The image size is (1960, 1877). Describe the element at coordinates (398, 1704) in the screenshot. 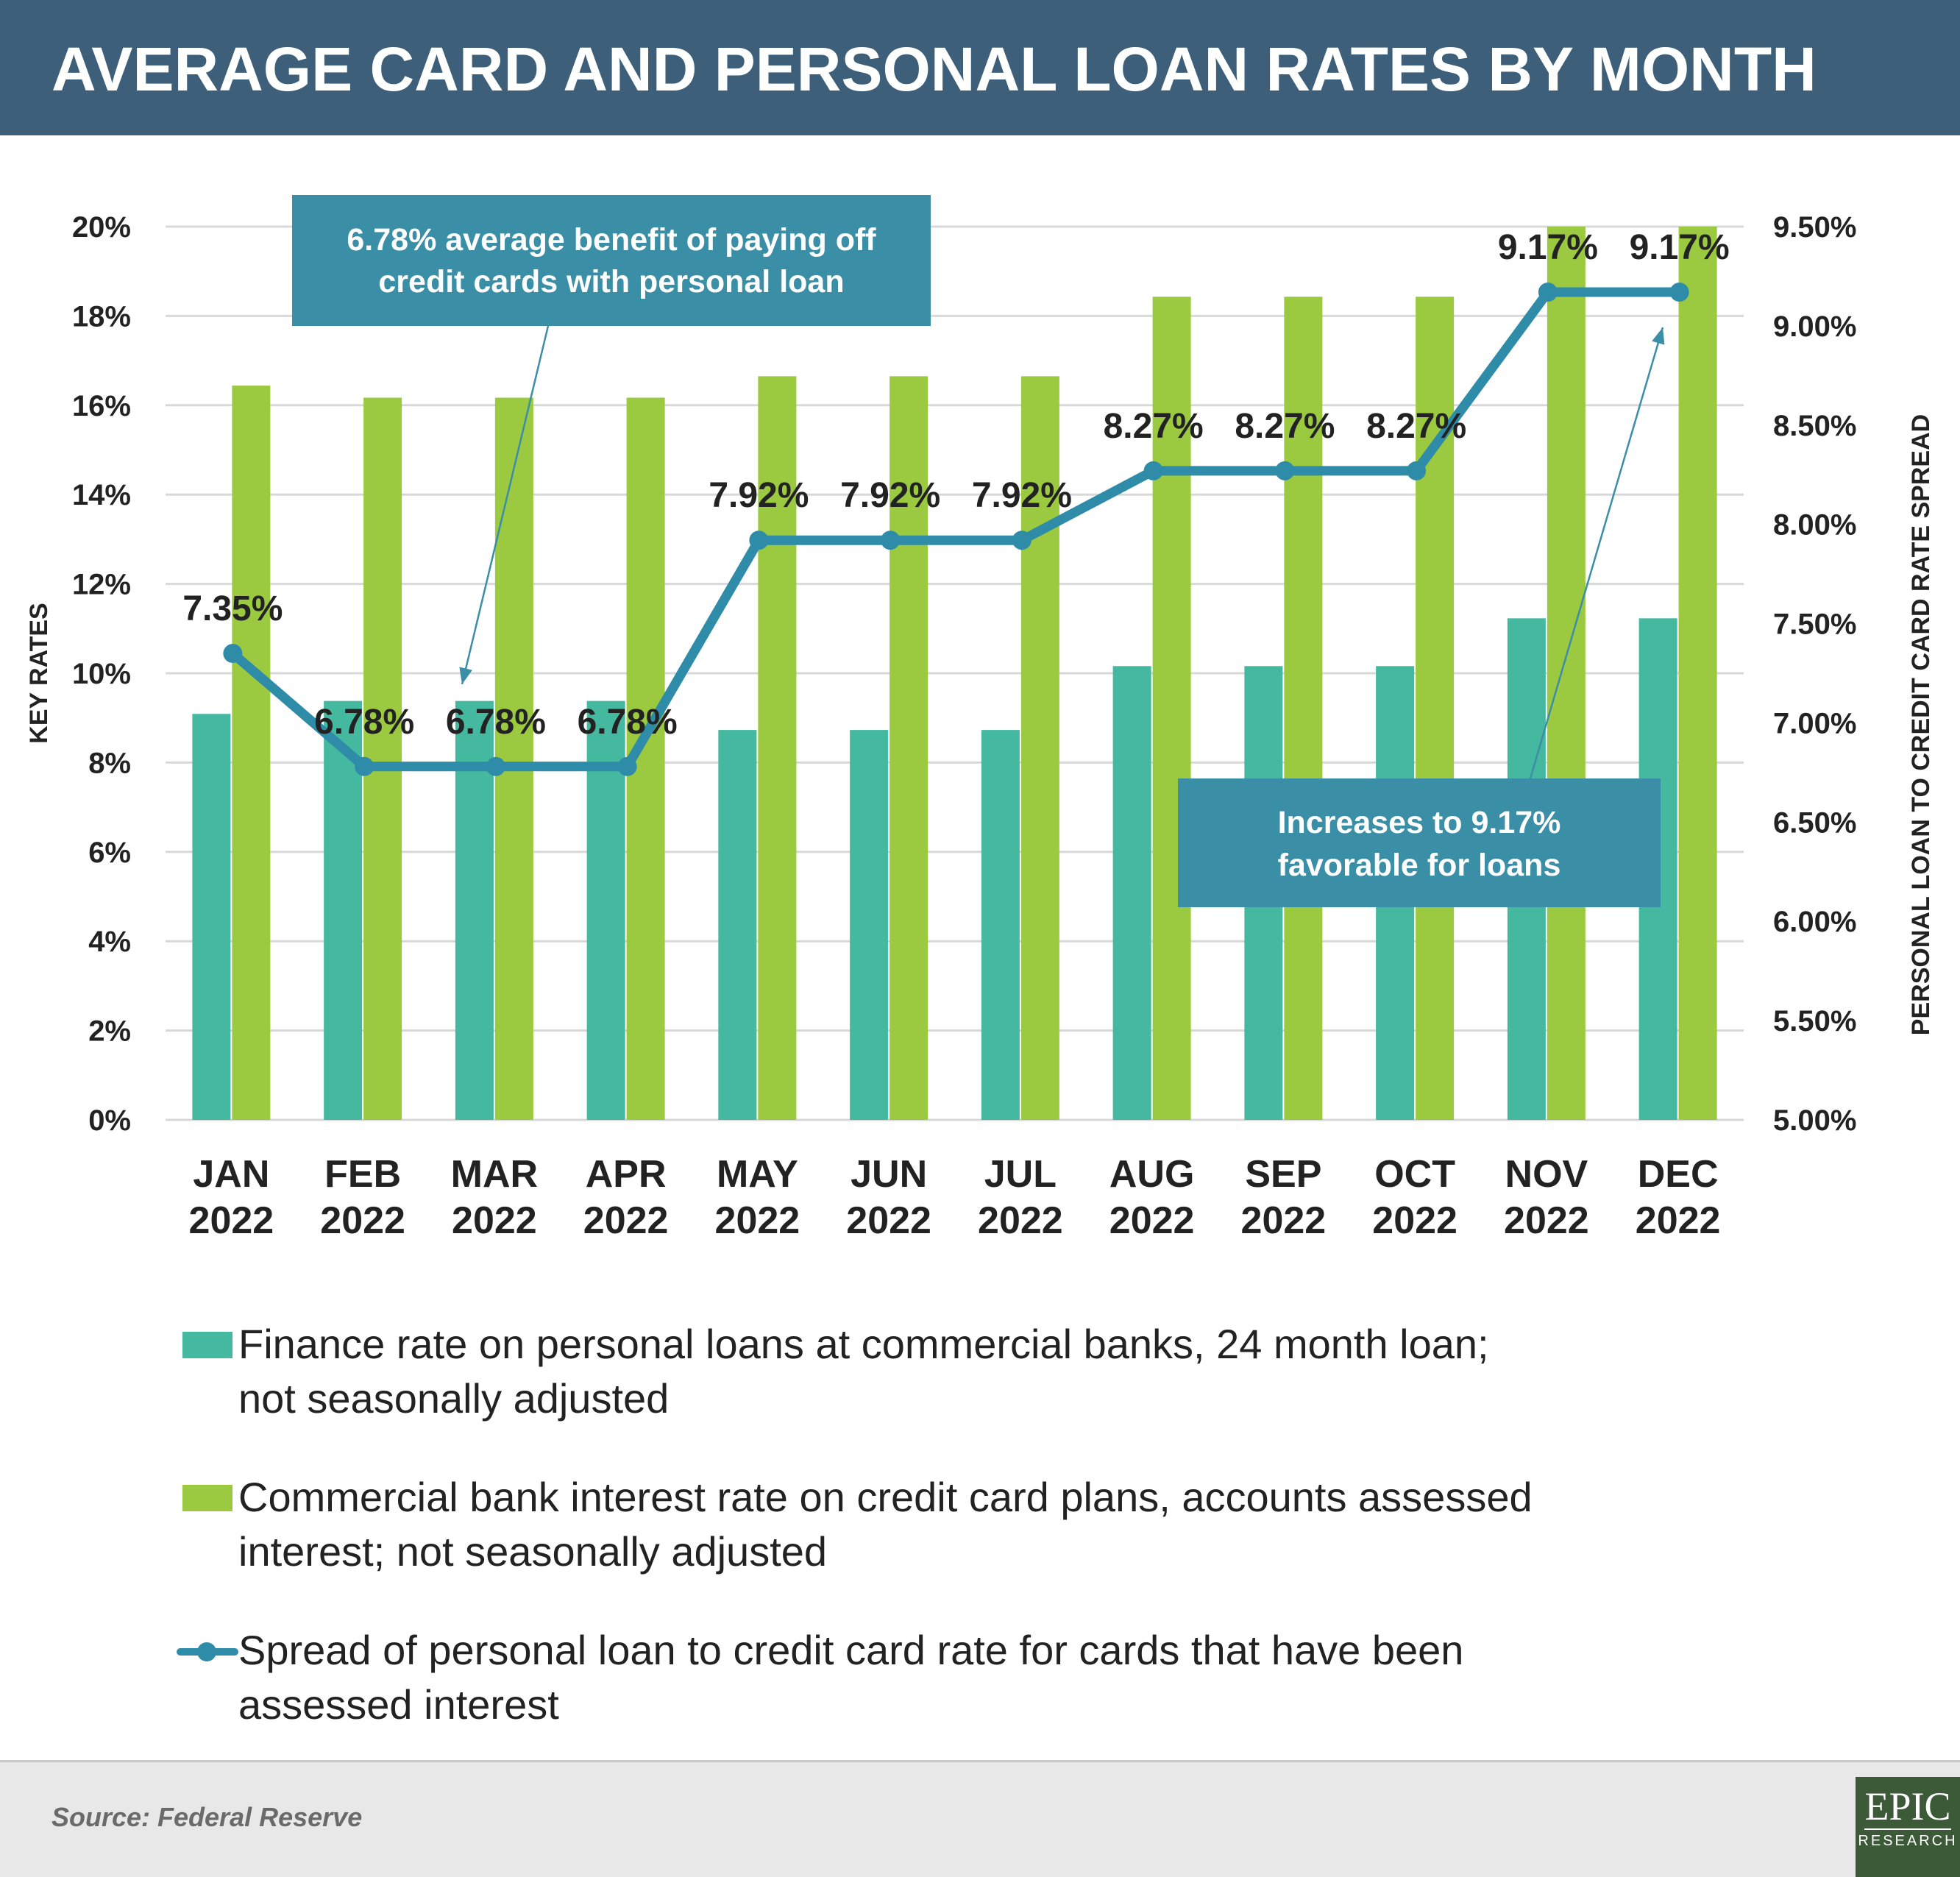

I see `legend-label-spread-line2: assessed interest` at that location.